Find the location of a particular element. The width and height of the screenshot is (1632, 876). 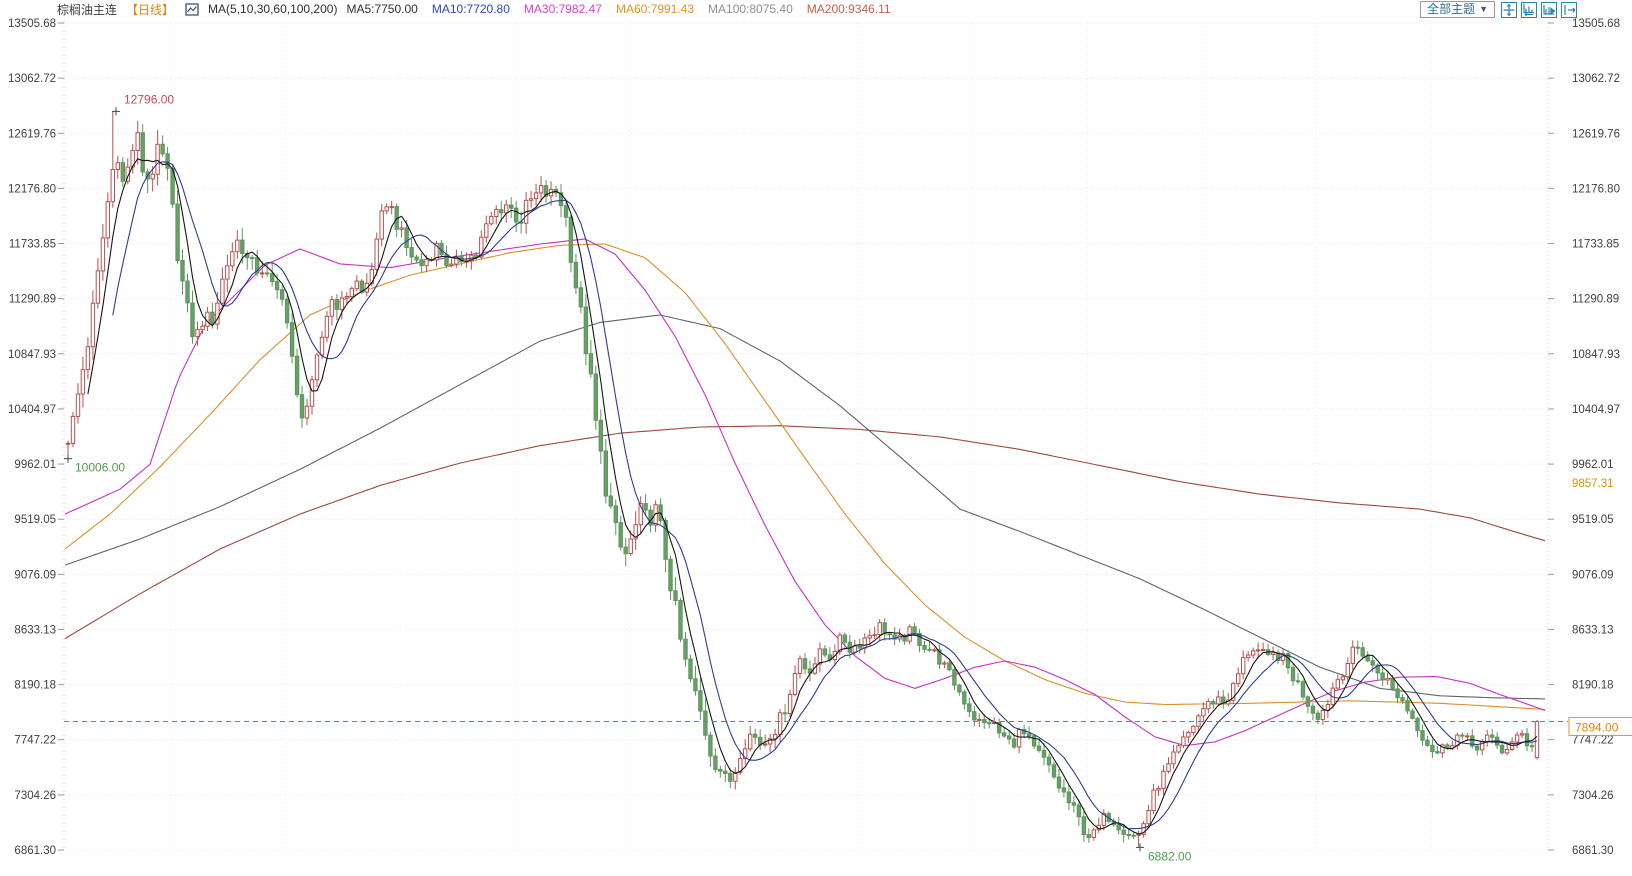

left-axis-label: 12619.76 is located at coordinates (32, 134).